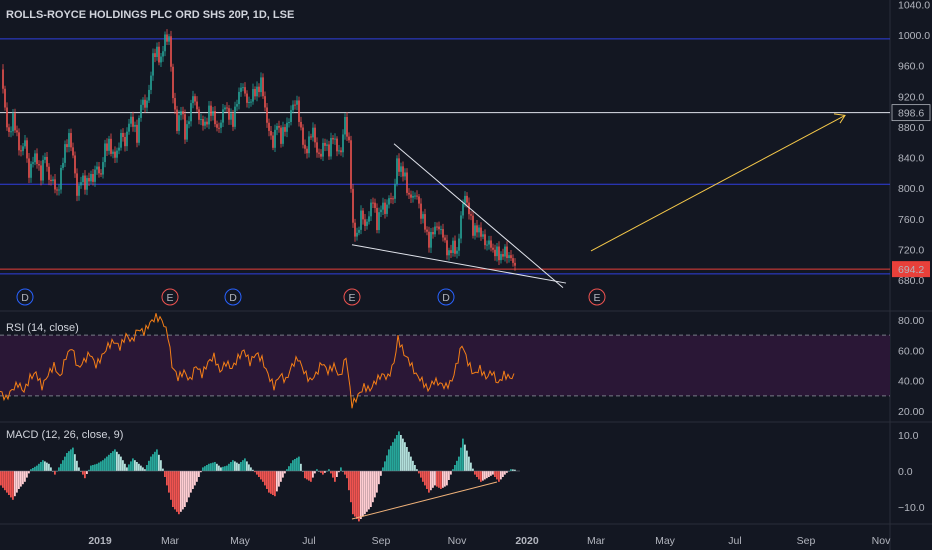 The height and width of the screenshot is (550, 932). I want to click on macd-divergence-trendline, so click(424, 500).